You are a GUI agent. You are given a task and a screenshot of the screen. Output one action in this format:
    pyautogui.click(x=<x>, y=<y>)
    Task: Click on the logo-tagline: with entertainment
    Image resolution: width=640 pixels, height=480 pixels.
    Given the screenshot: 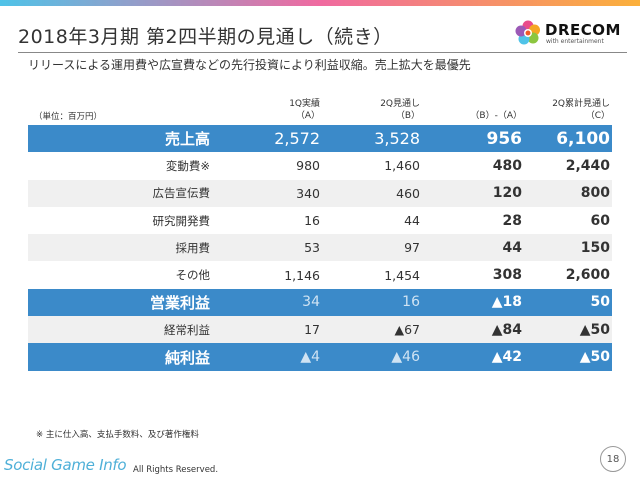 What is the action you would take?
    pyautogui.click(x=575, y=41)
    